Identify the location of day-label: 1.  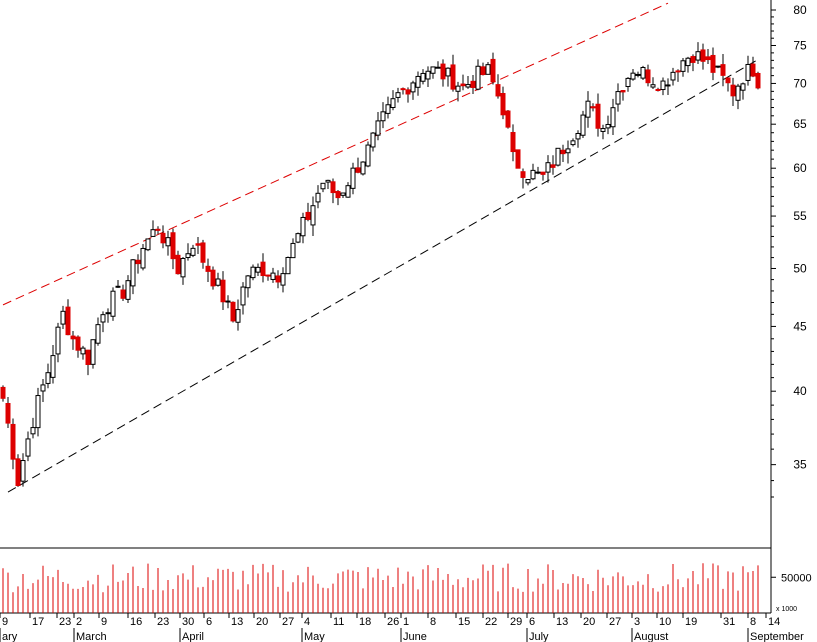
(406, 622).